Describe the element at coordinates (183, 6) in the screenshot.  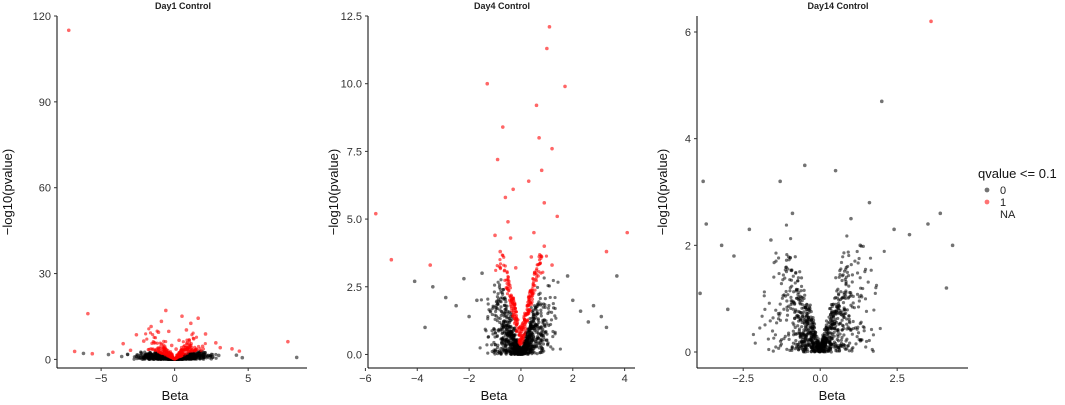
I see `panel-title: Day1 Control` at that location.